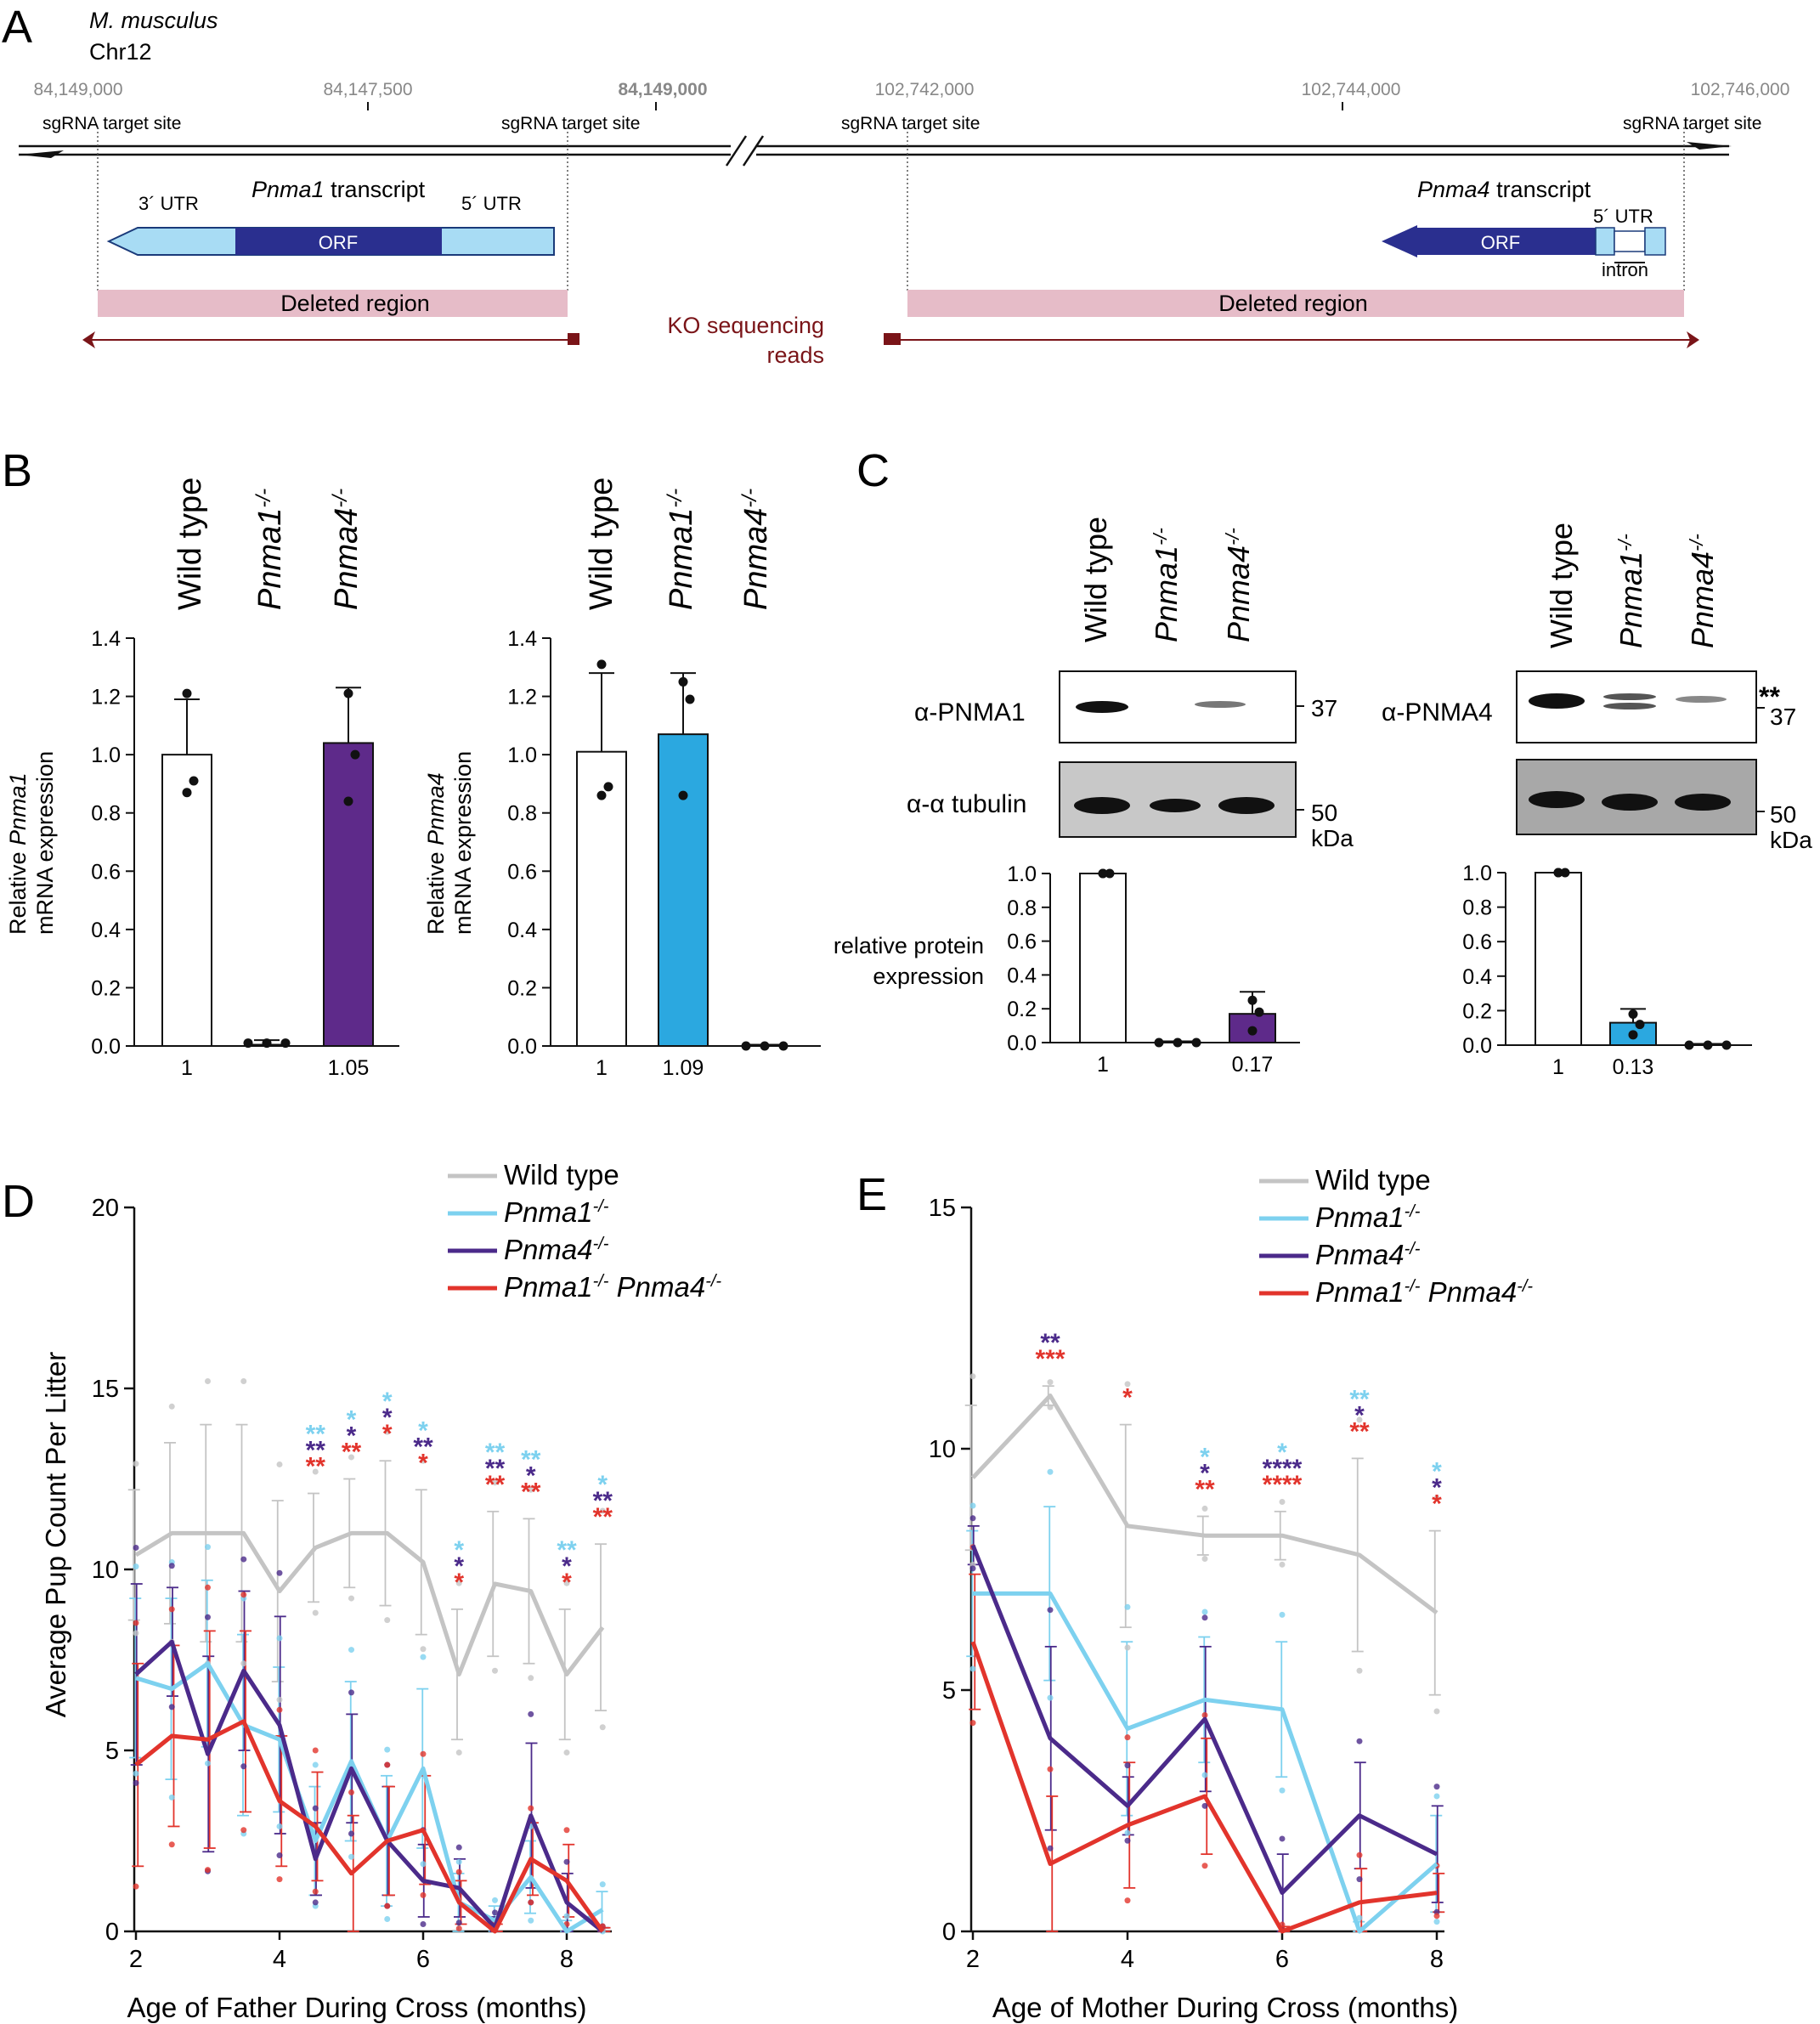 This screenshot has width=1820, height=2024. I want to click on chromosome-track, so click(874, 151).